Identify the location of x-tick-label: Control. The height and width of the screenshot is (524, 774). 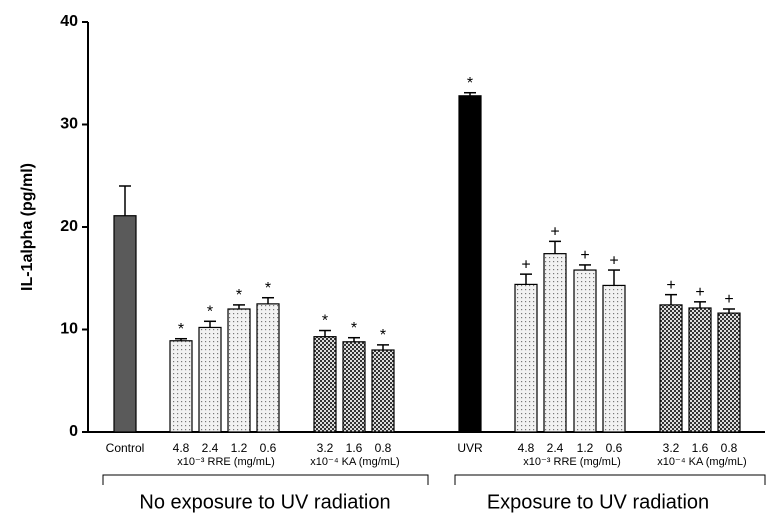
(125, 448).